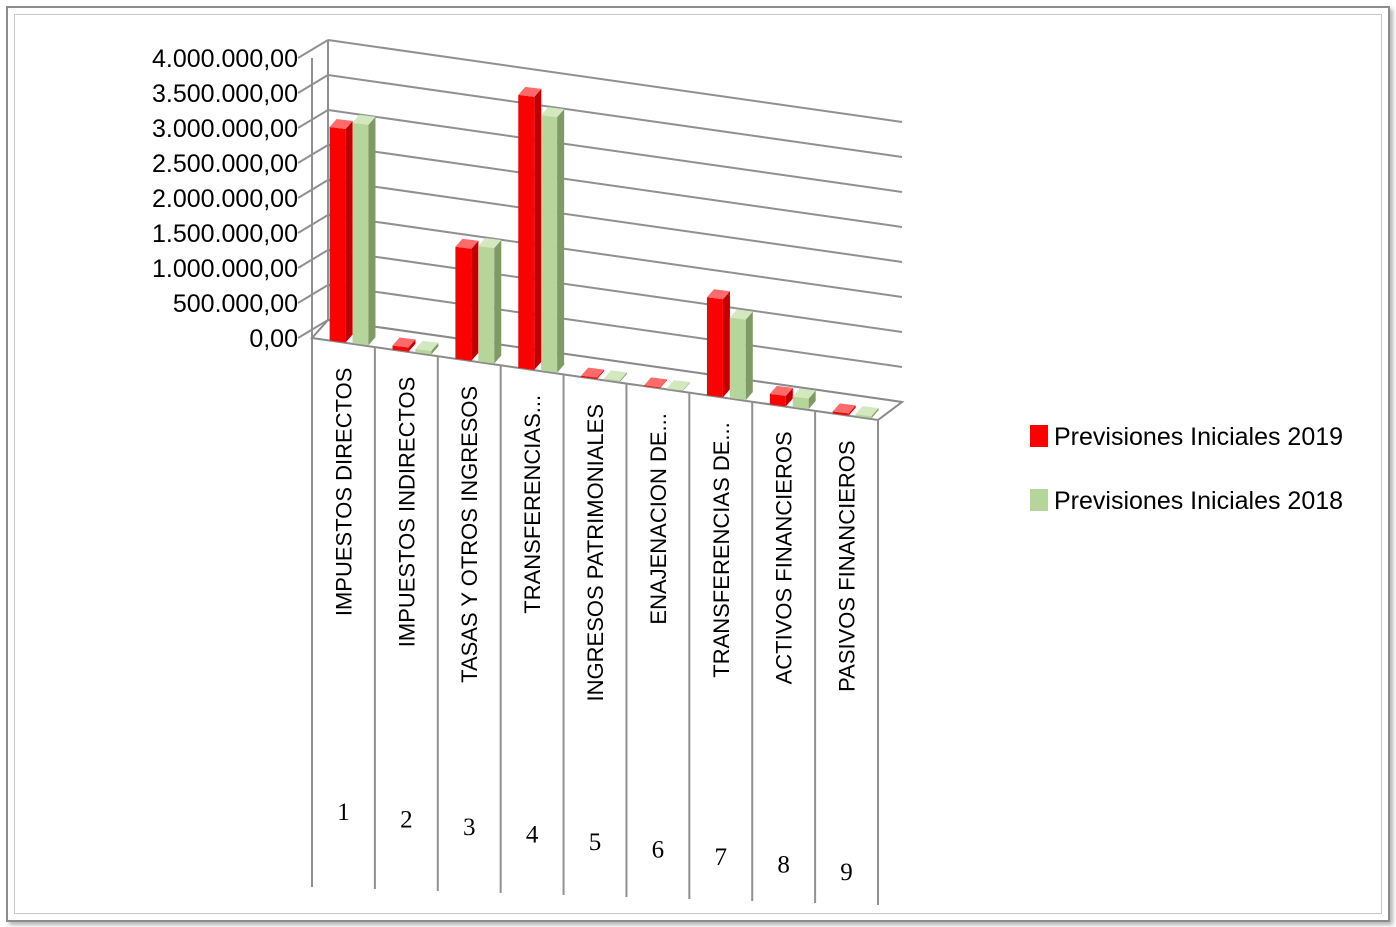 The image size is (1396, 927). Describe the element at coordinates (225, 269) in the screenshot. I see `y-tick-label: 1.000.000,00` at that location.